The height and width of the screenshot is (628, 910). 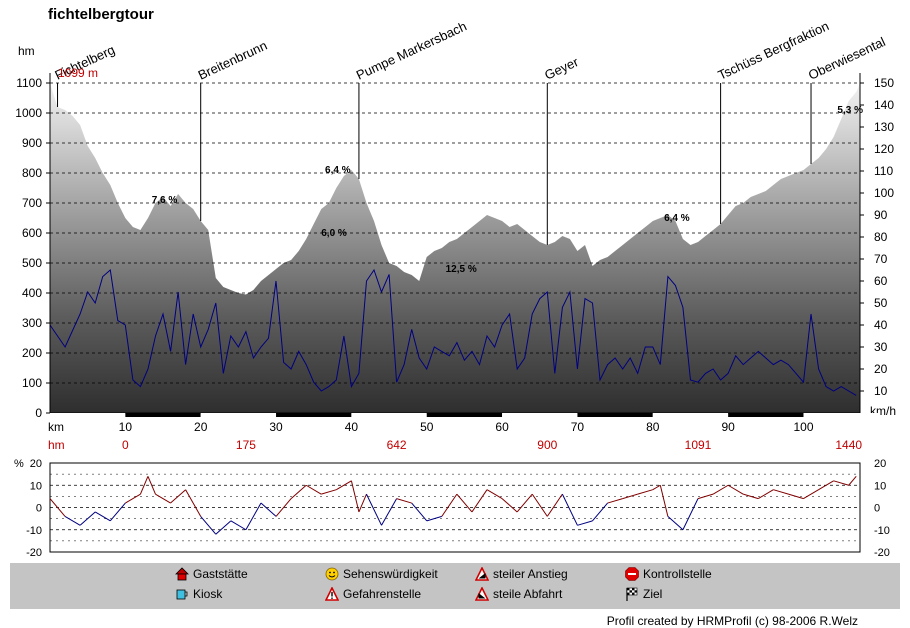 What do you see at coordinates (36, 464) in the screenshot?
I see `gradient-tick-label: 20` at bounding box center [36, 464].